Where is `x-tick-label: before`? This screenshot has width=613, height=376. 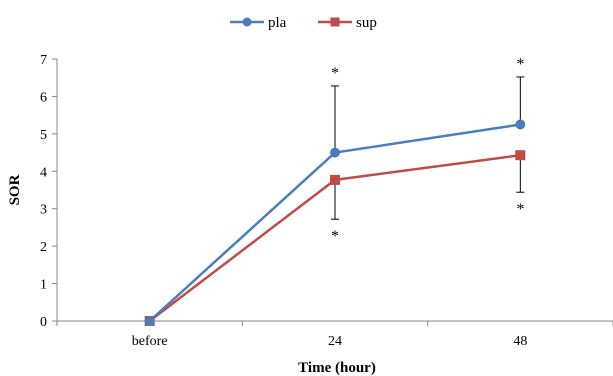 x-tick-label: before is located at coordinates (150, 341).